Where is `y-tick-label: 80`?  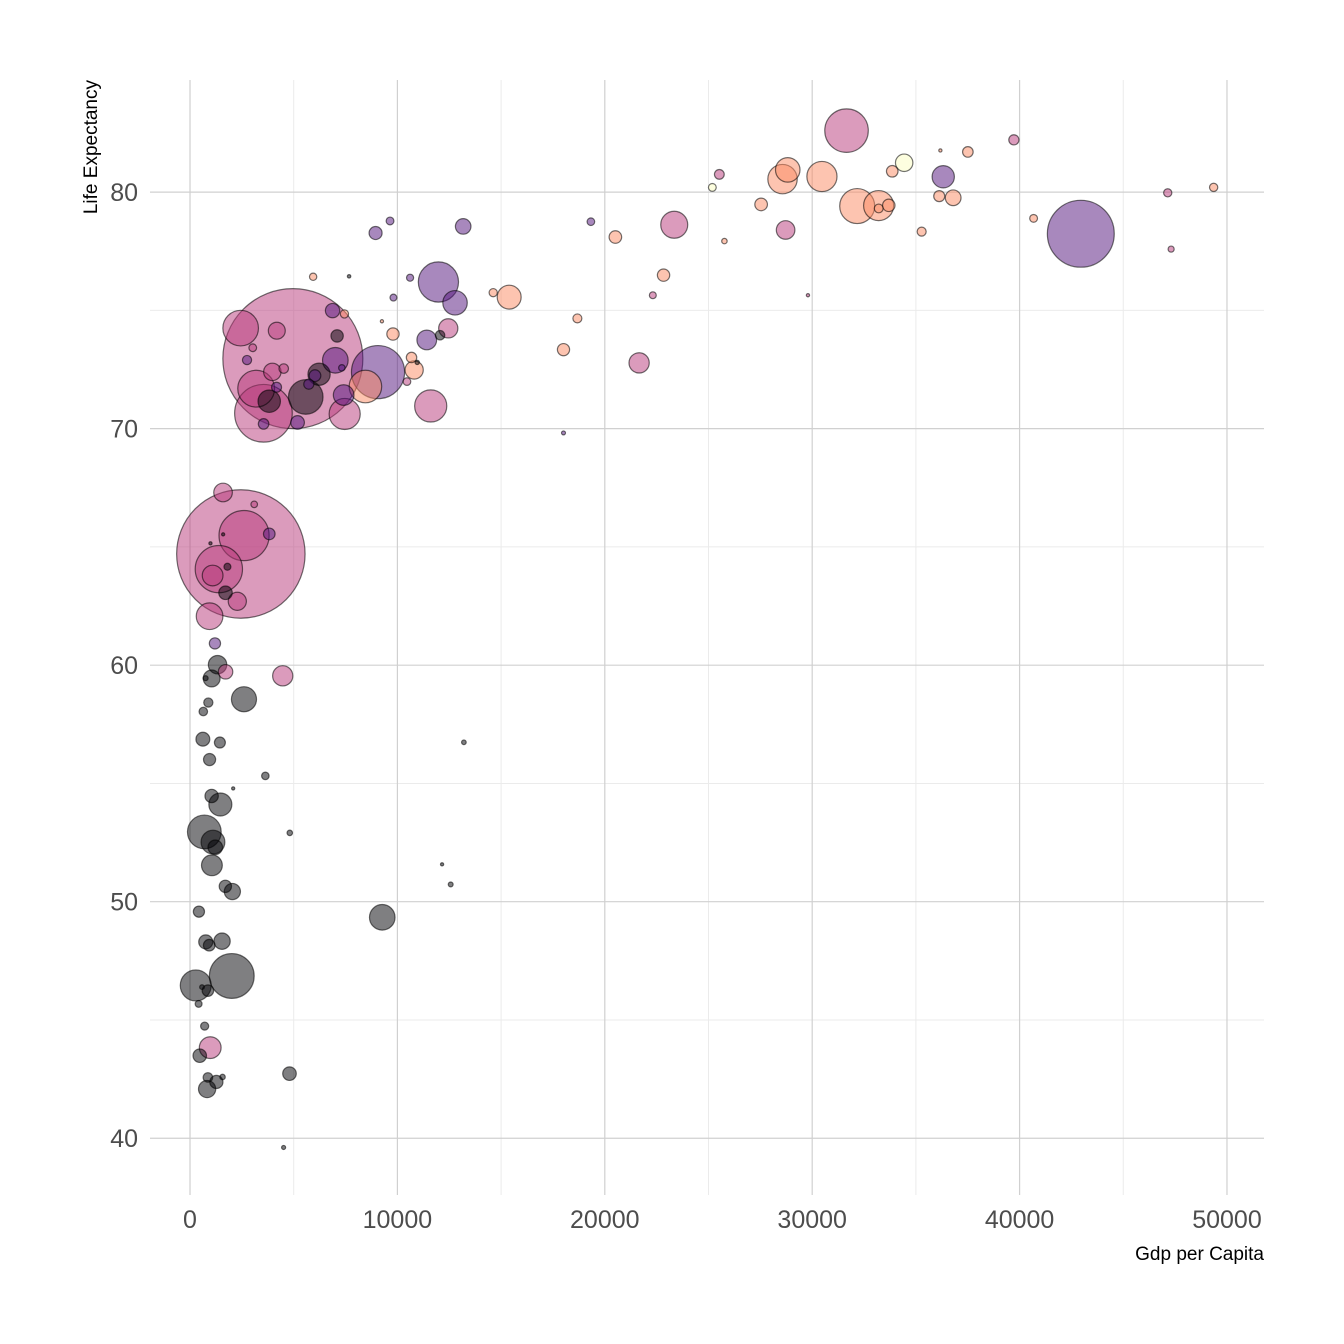
y-tick-label: 80 is located at coordinates (124, 193).